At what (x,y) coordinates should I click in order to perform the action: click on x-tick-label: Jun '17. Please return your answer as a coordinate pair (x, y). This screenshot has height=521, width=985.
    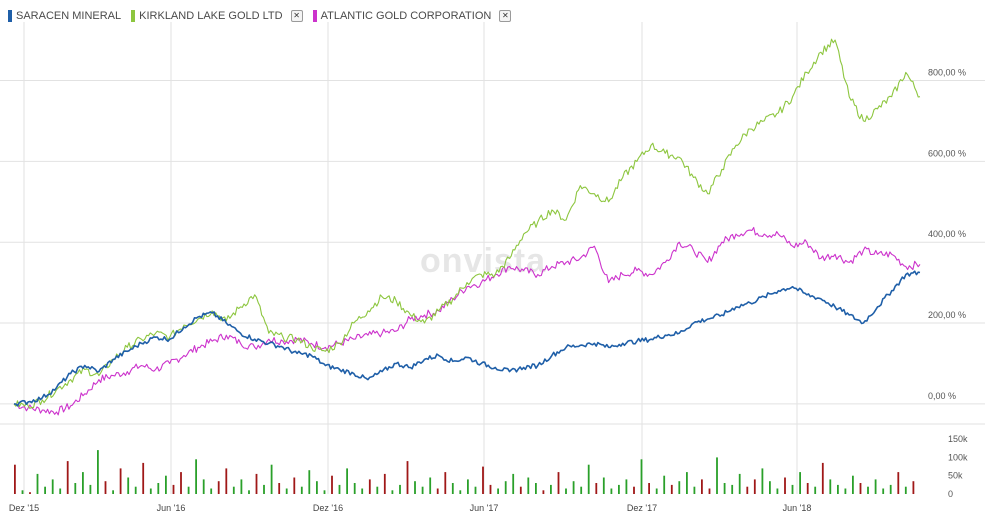
    Looking at the image, I should click on (484, 508).